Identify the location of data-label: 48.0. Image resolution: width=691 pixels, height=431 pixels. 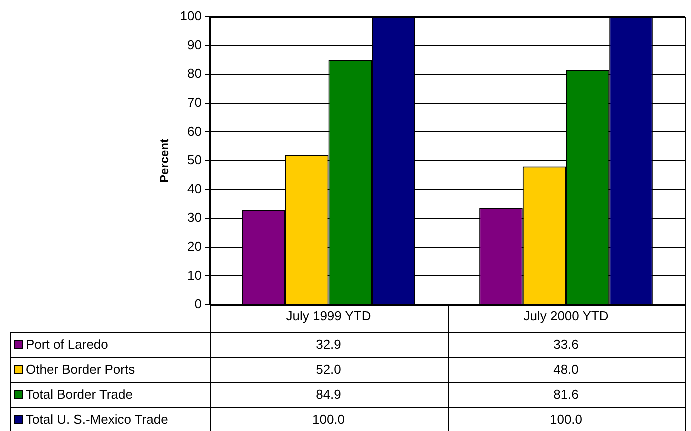
(566, 370).